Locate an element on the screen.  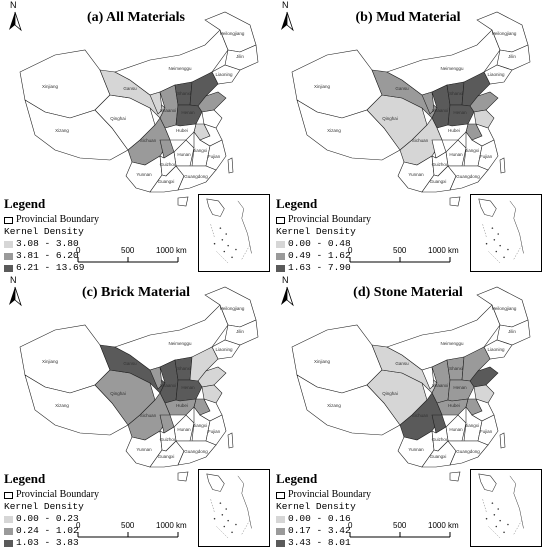
legend-class-row: 0.24 - 1.02 is located at coordinates (99, 531).